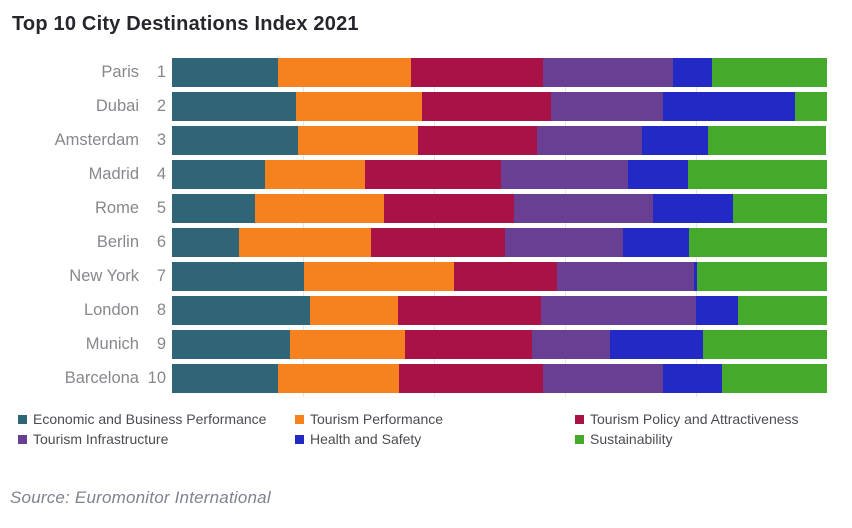 The image size is (852, 528). What do you see at coordinates (83, 106) in the screenshot?
I see `category-label: Dubai 2` at bounding box center [83, 106].